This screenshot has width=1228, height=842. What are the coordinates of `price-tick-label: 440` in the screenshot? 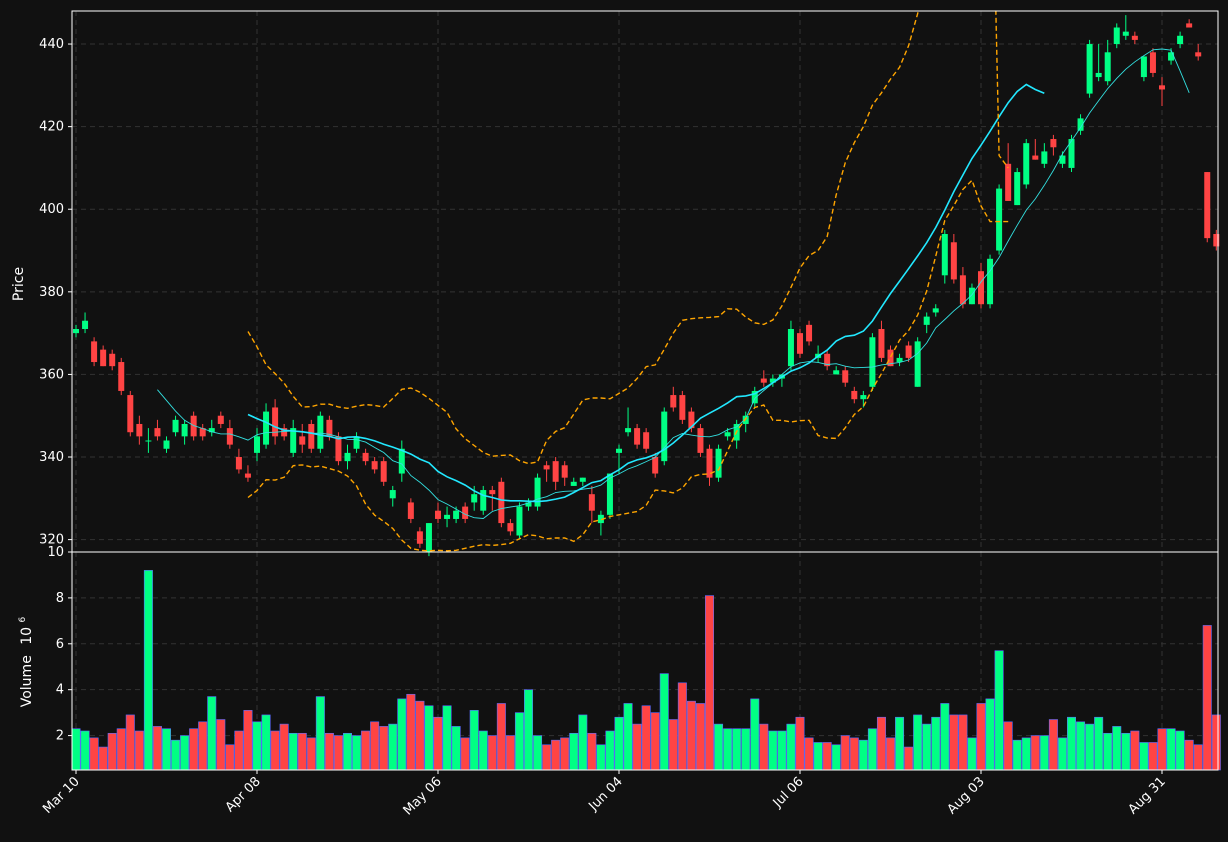 It's located at (51, 44).